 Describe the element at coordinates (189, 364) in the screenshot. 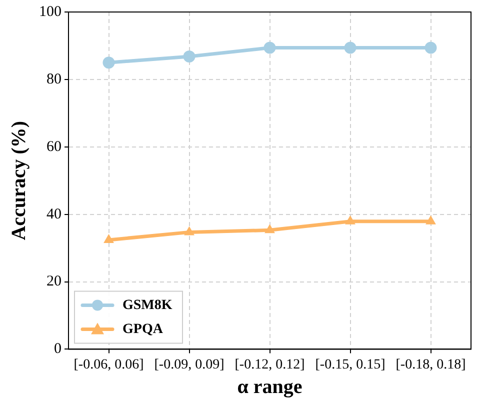

I see `x-tick-label: [-0.09, 0.09]` at that location.